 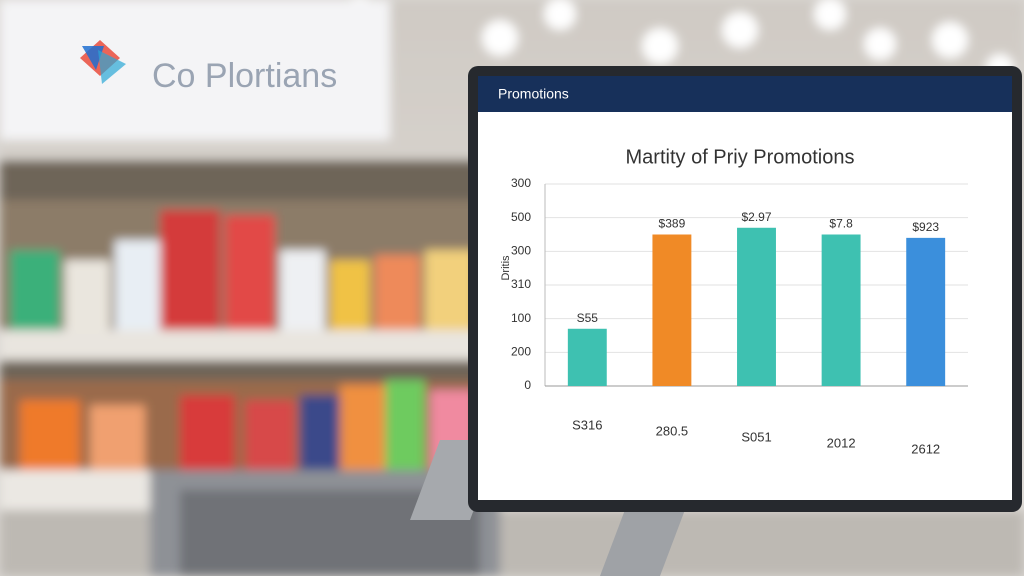 I want to click on y-tick-label: 500, so click(x=521, y=217).